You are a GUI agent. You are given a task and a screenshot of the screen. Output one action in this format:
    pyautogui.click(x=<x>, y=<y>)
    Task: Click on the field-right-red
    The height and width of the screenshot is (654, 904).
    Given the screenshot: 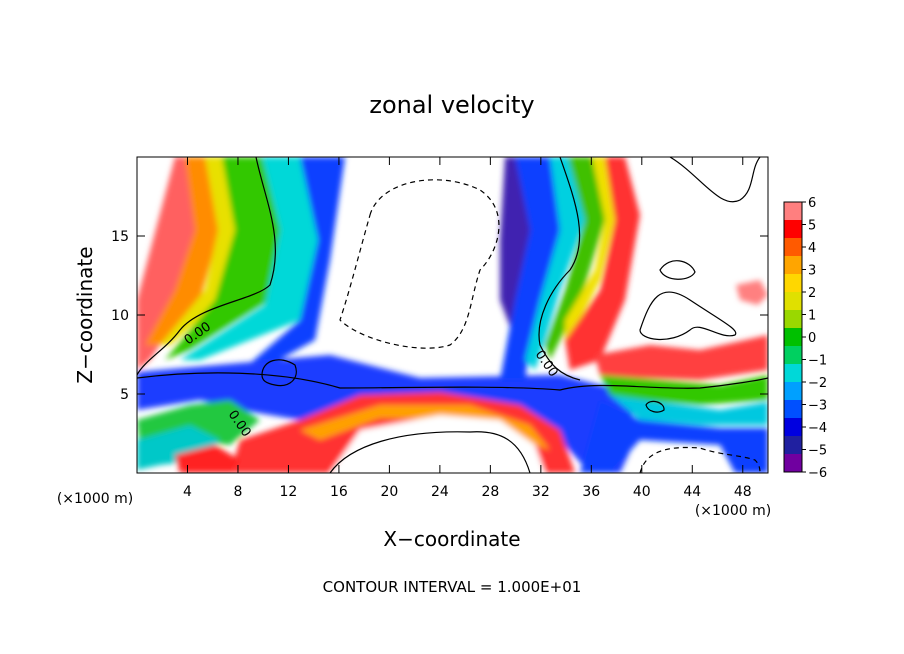 What is the action you would take?
    pyautogui.click(x=602, y=263)
    